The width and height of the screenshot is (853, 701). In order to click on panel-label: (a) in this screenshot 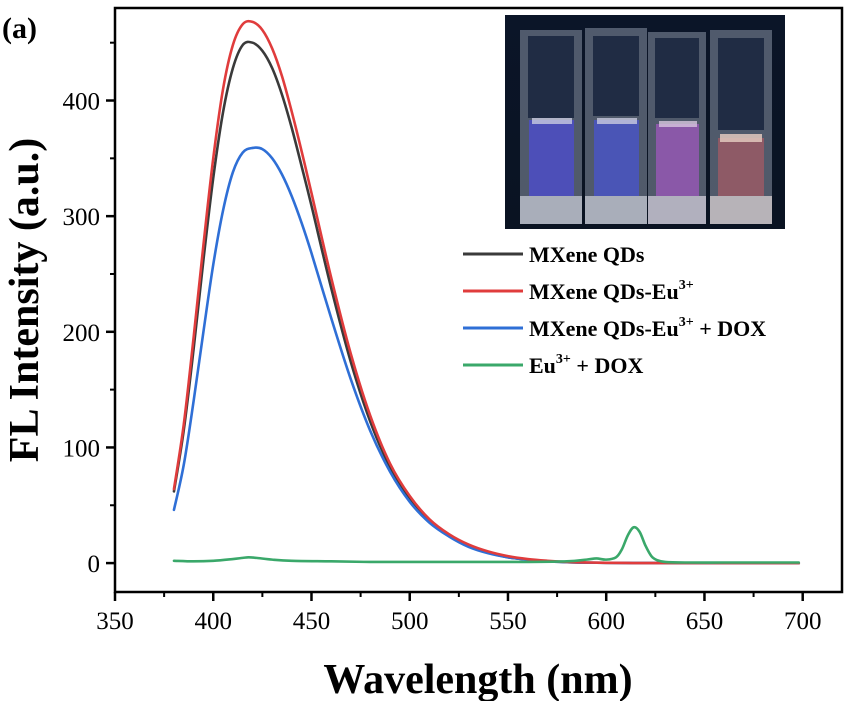, I will do `click(19, 28)`.